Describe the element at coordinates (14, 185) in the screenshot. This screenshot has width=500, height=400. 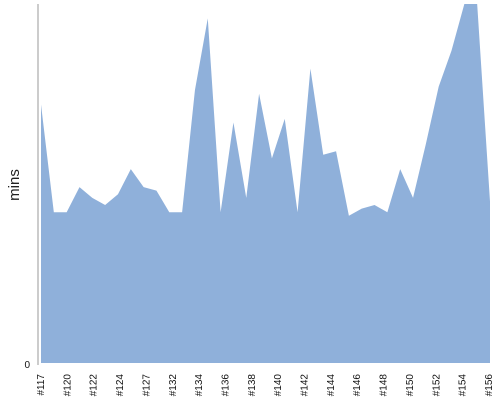
I see `y-axis-label: mins` at that location.